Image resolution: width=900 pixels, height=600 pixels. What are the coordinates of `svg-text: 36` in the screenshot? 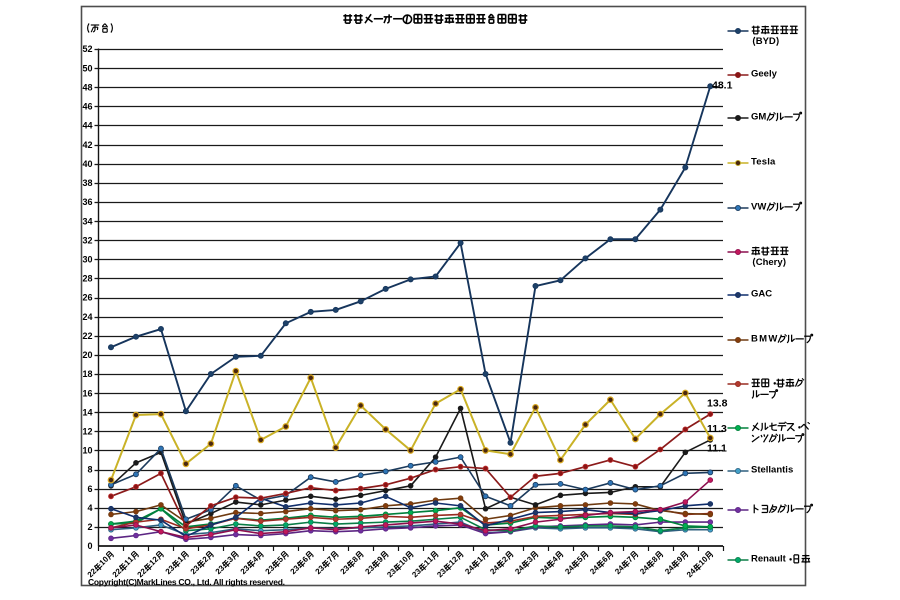 It's located at (87, 202).